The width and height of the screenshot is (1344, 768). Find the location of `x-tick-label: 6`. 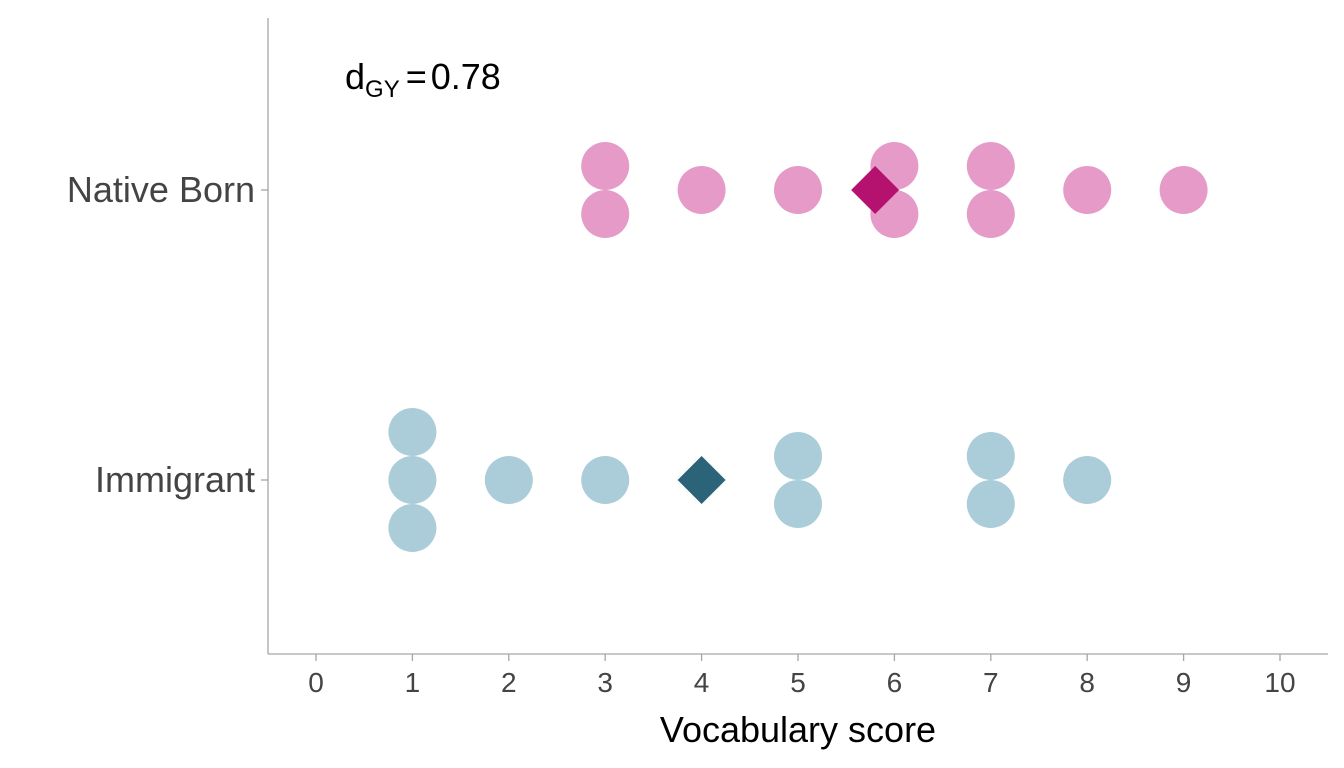

x-tick-label: 6 is located at coordinates (895, 682).